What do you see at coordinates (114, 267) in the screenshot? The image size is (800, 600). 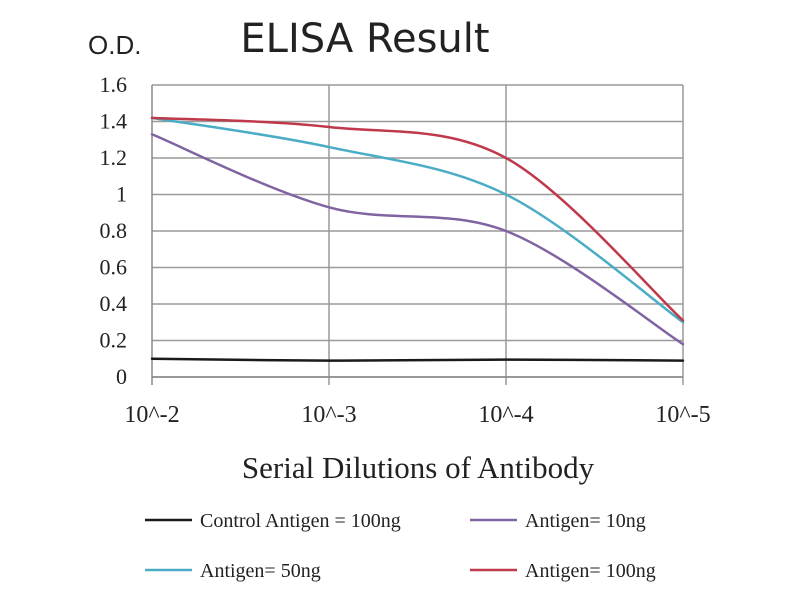 I see `y-tick-label: 0.6` at bounding box center [114, 267].